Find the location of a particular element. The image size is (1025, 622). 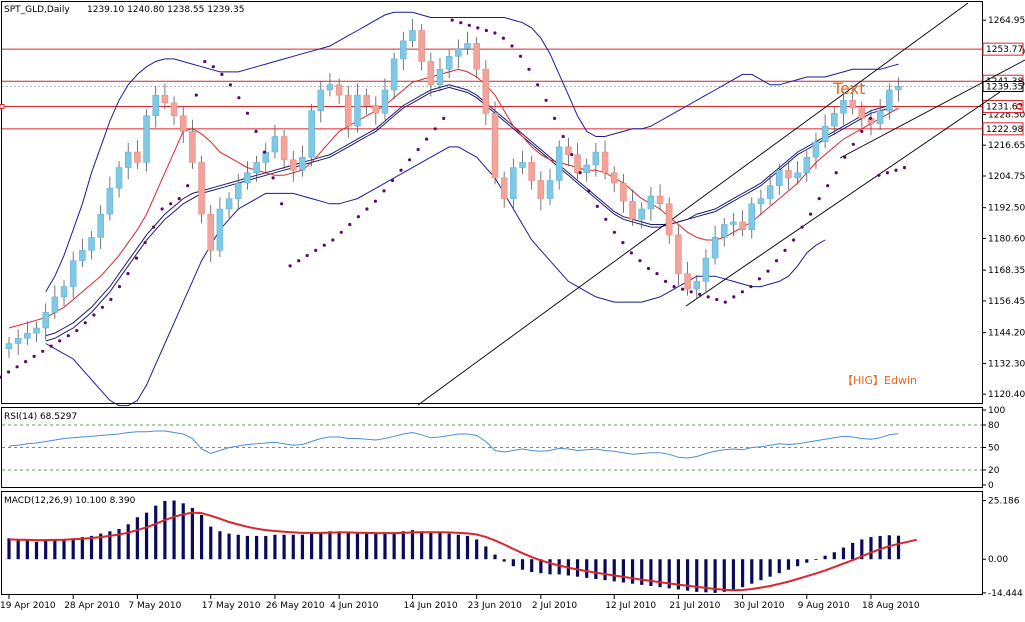

macd-tick-label: 0.00 is located at coordinates (998, 560).